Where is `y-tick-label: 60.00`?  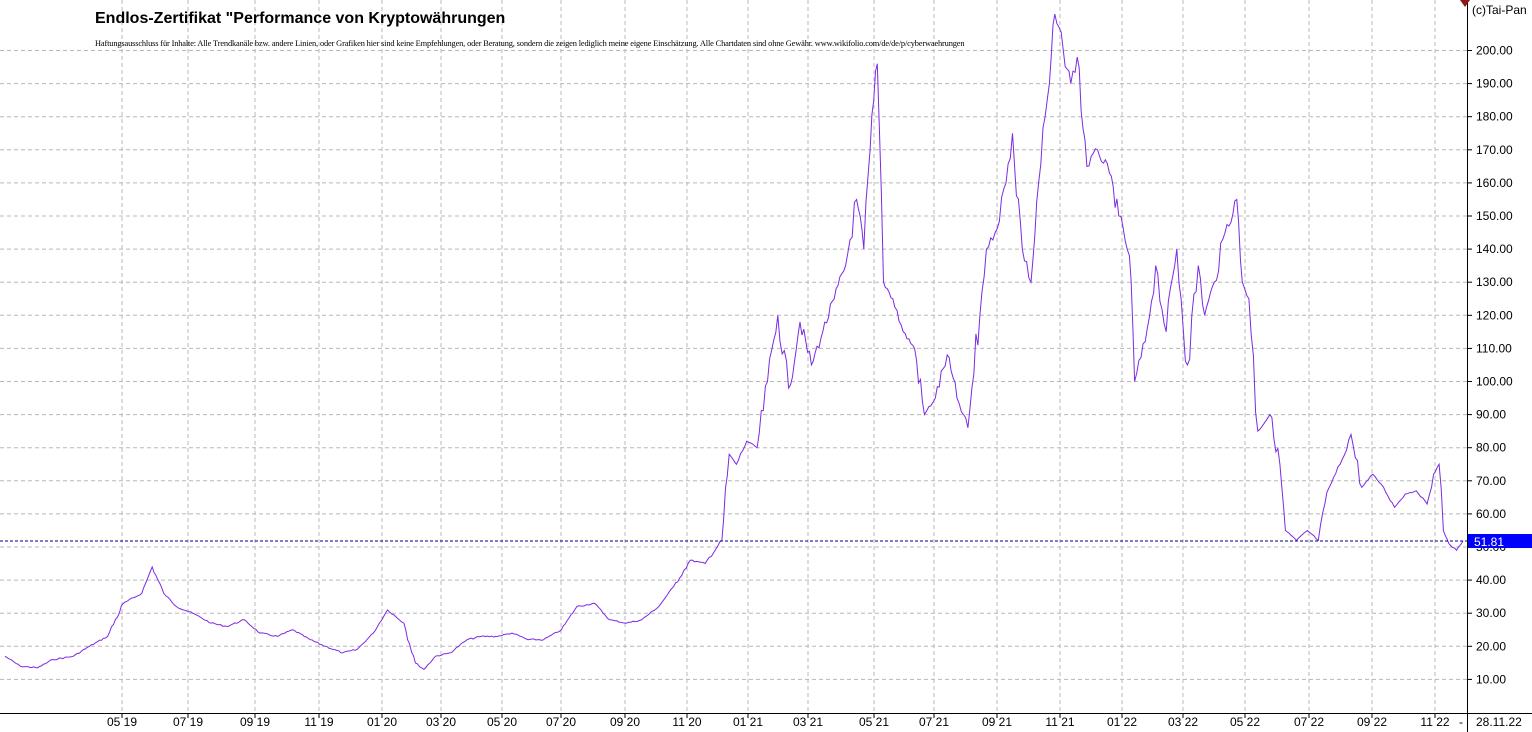
y-tick-label: 60.00 is located at coordinates (1491, 514).